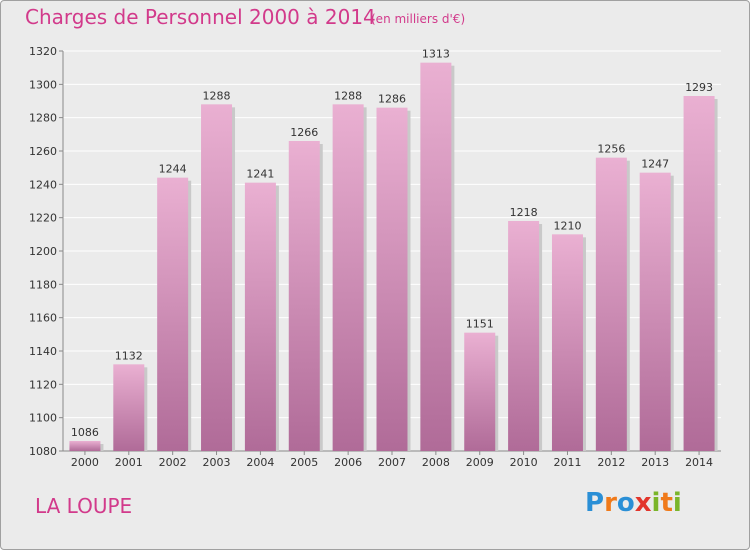 This screenshot has height=550, width=750. Describe the element at coordinates (43, 184) in the screenshot. I see `y-tick-label: 1240` at that location.